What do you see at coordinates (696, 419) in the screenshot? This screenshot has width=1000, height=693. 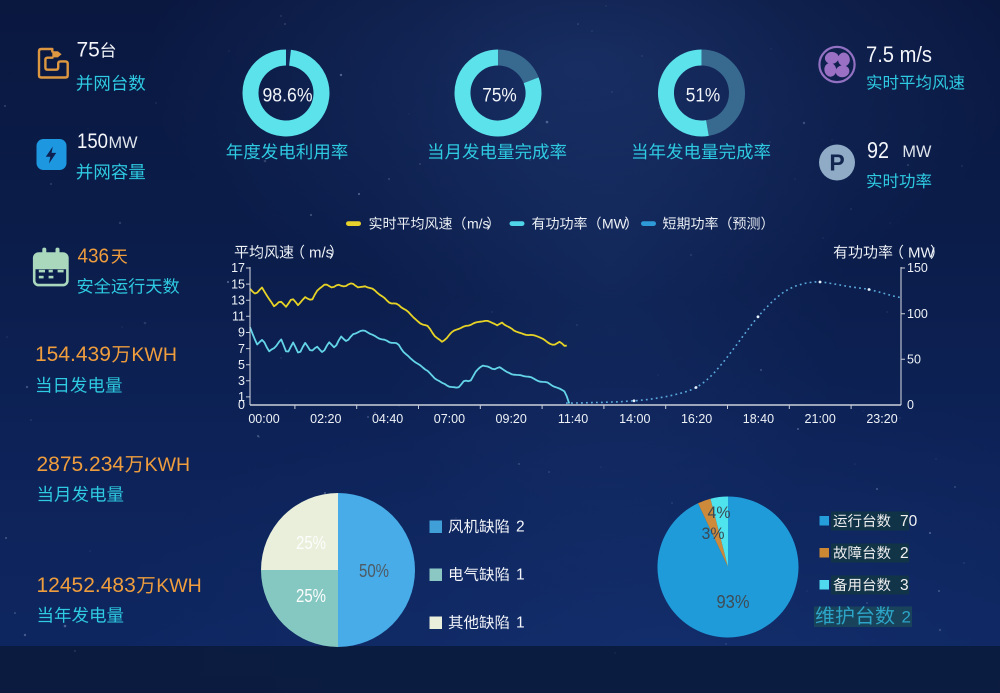 I see `svg-text: 16:20` at bounding box center [696, 419].